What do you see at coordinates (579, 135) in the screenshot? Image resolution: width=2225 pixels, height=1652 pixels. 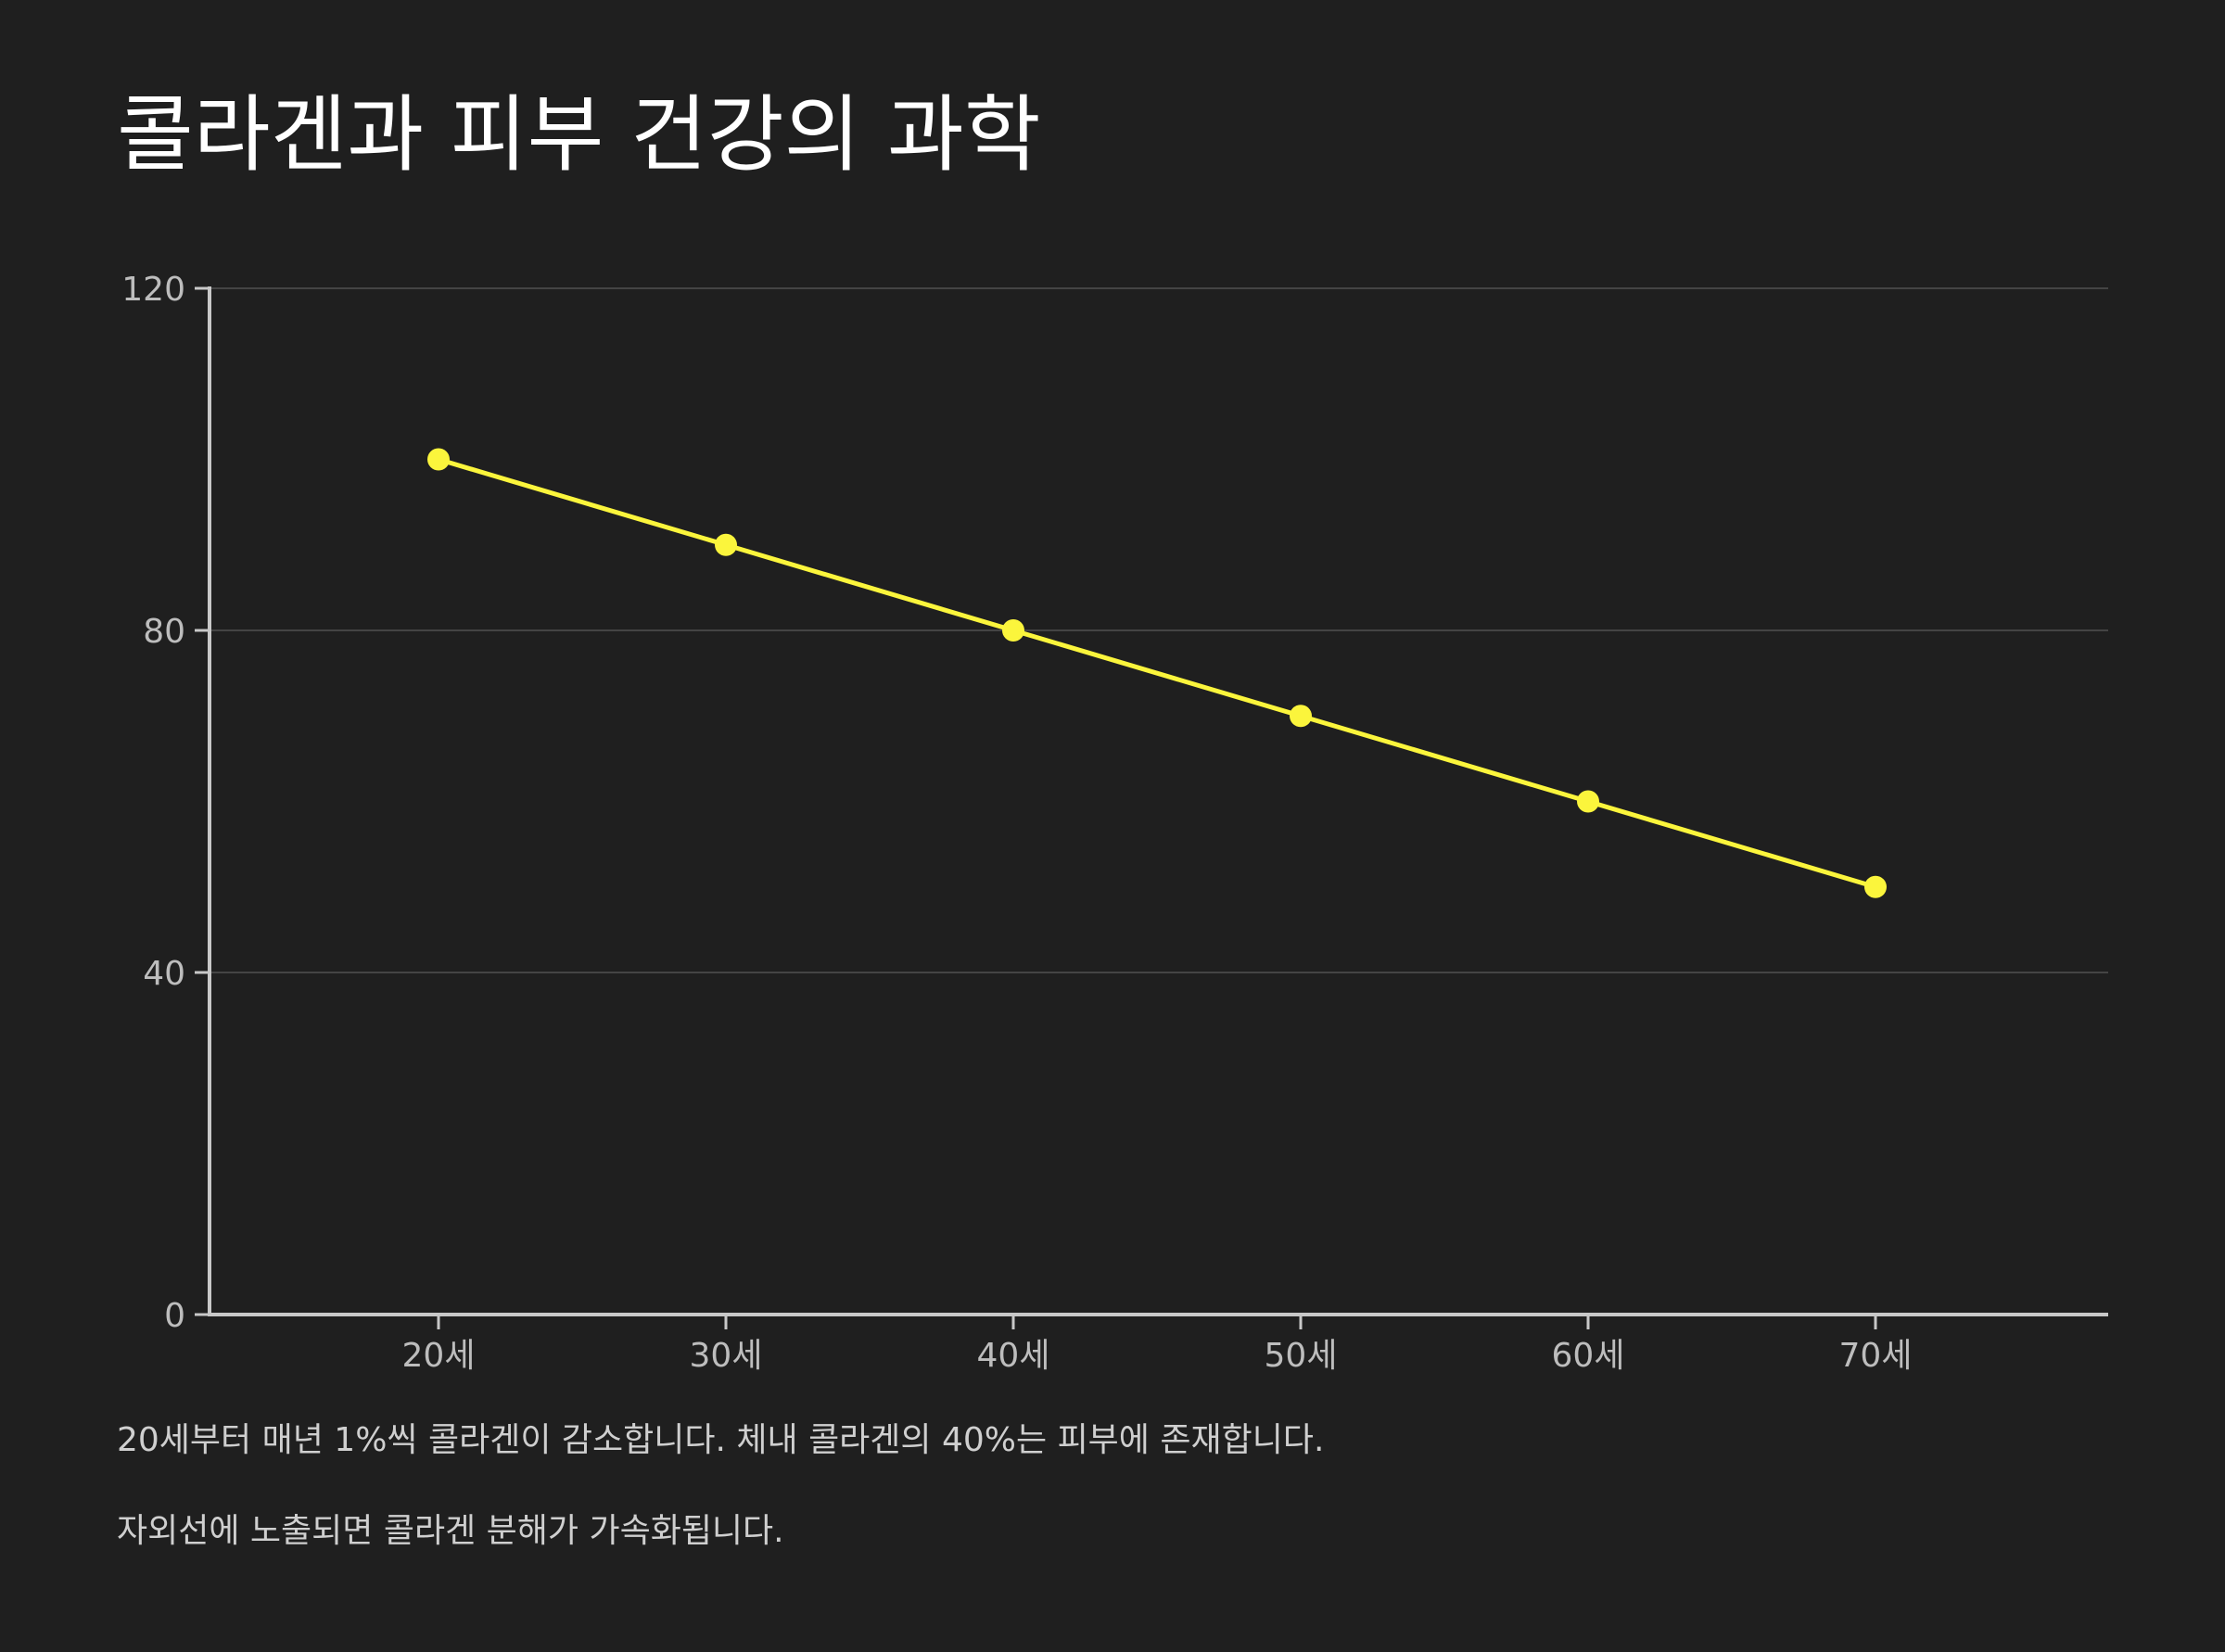 I see `chart-title: 콜라겐과 피부 건강의 과학` at bounding box center [579, 135].